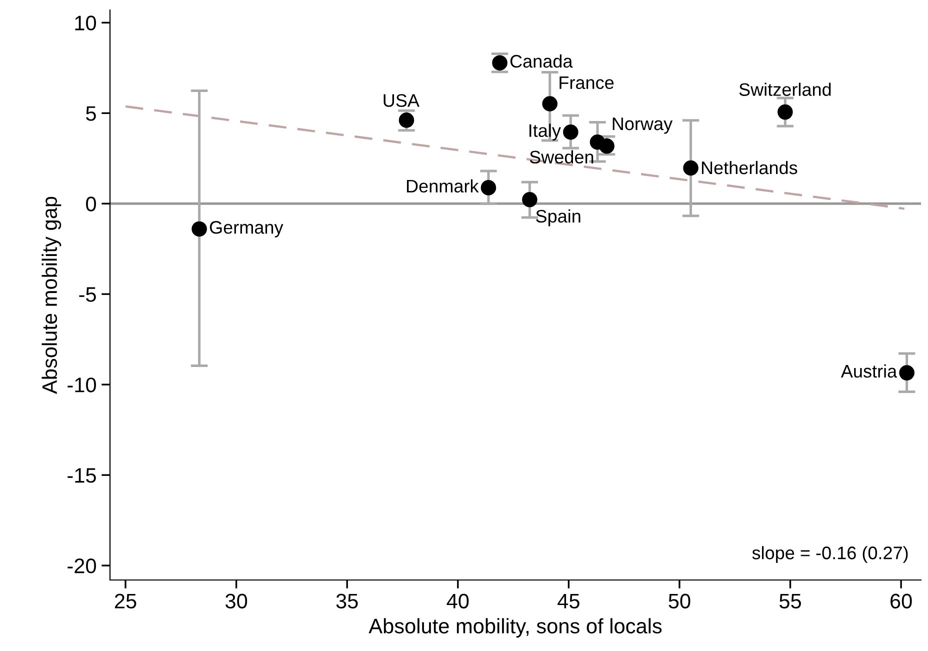  Describe the element at coordinates (587, 83) in the screenshot. I see `annotation: France` at that location.